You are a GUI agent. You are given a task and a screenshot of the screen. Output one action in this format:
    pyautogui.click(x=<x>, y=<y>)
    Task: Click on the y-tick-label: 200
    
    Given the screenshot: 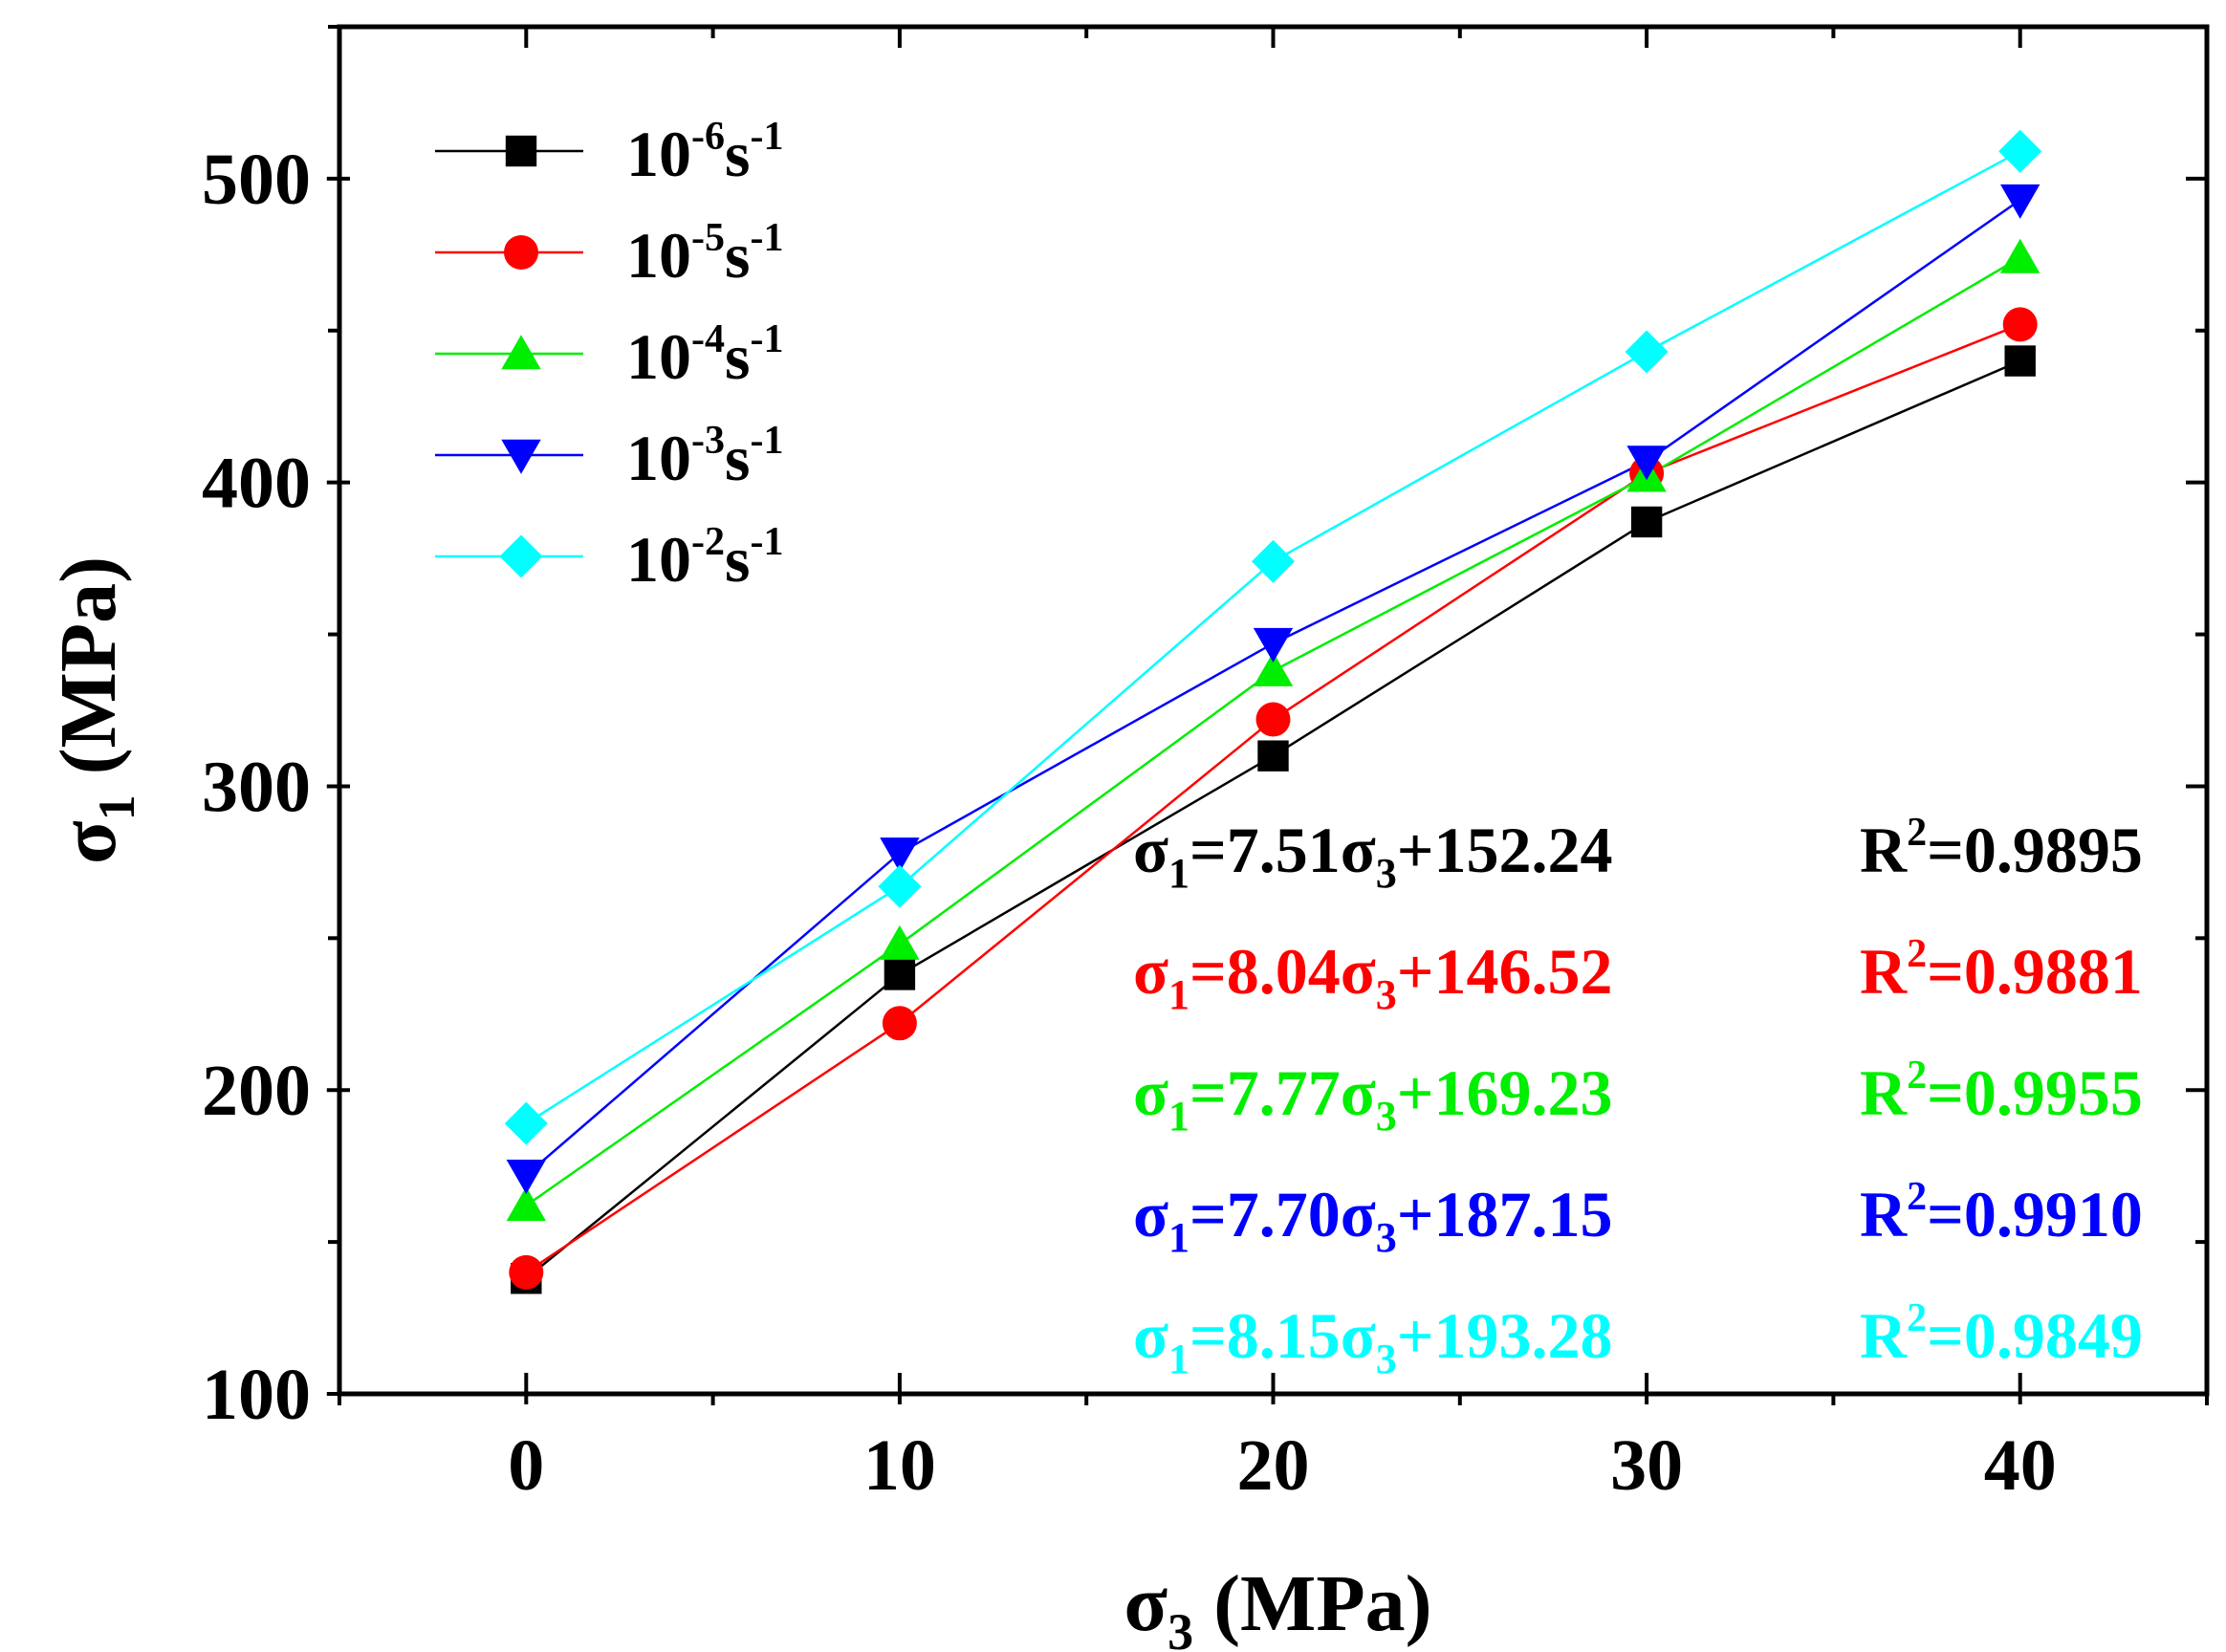 What is the action you would take?
    pyautogui.click(x=256, y=1091)
    